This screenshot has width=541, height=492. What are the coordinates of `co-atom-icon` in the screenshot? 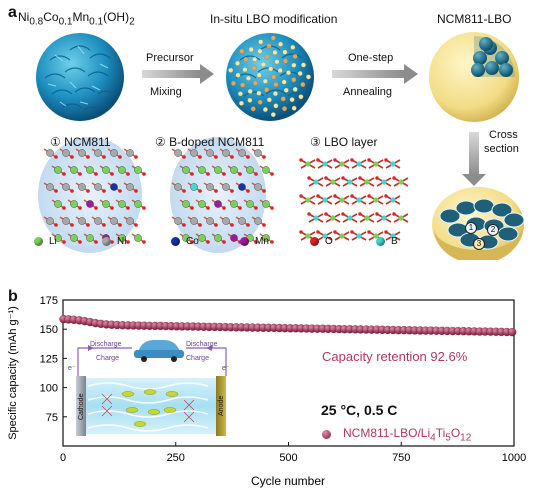 It's located at (175, 241).